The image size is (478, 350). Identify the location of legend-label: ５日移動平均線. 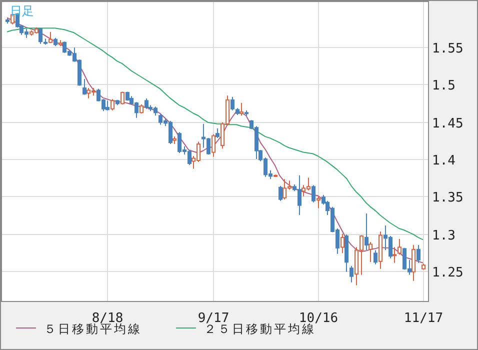
(93, 329).